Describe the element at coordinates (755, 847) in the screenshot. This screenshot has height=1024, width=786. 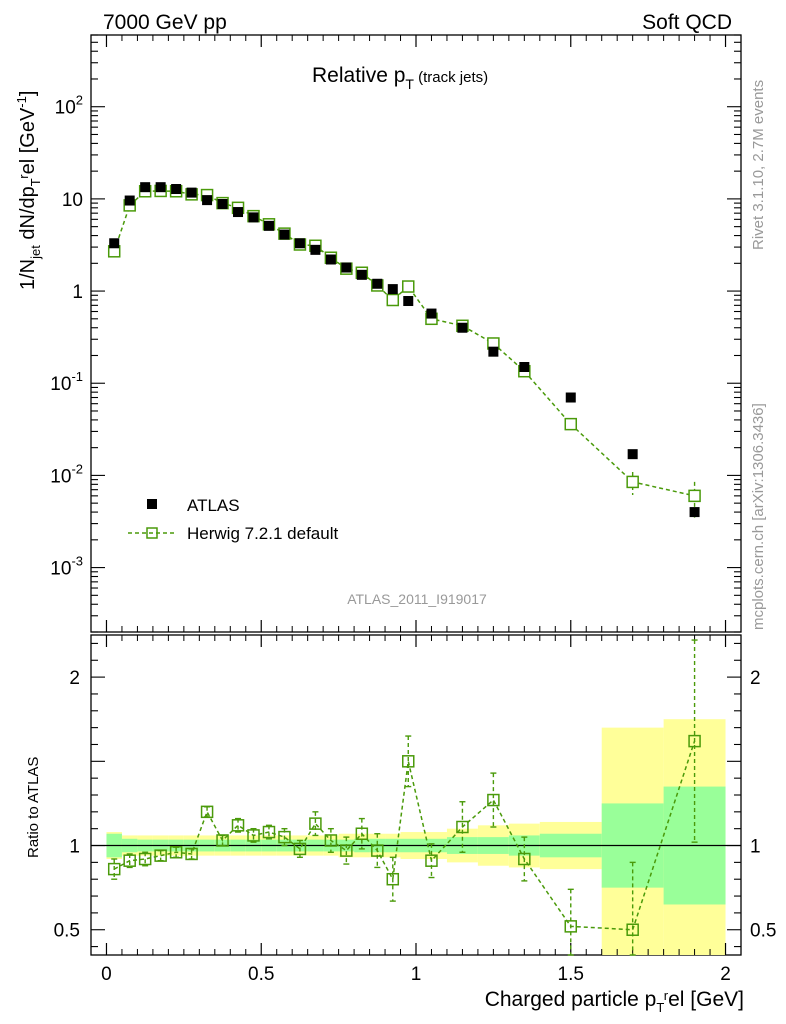
I see `ratio-tick-label-right: 1` at that location.